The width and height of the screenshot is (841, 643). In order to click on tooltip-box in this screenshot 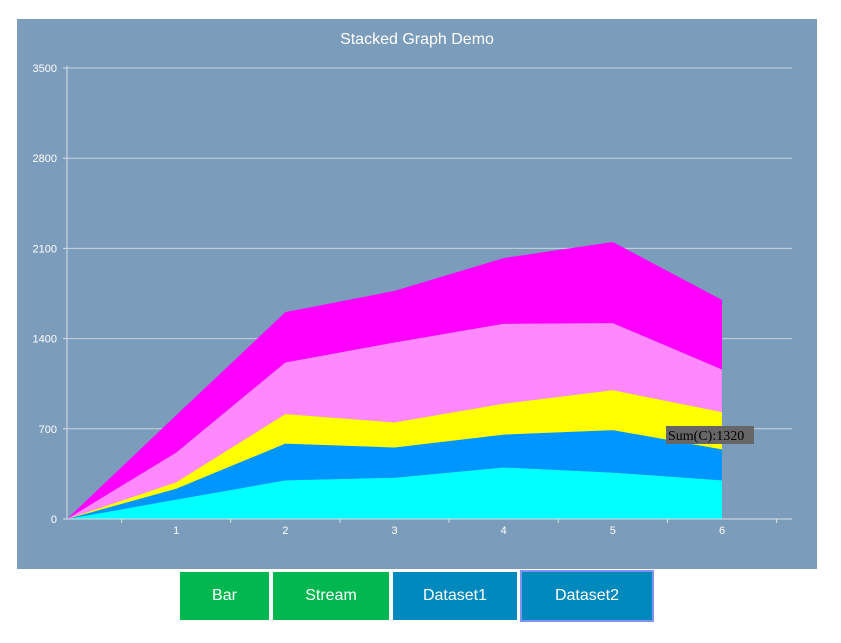, I will do `click(710, 435)`.